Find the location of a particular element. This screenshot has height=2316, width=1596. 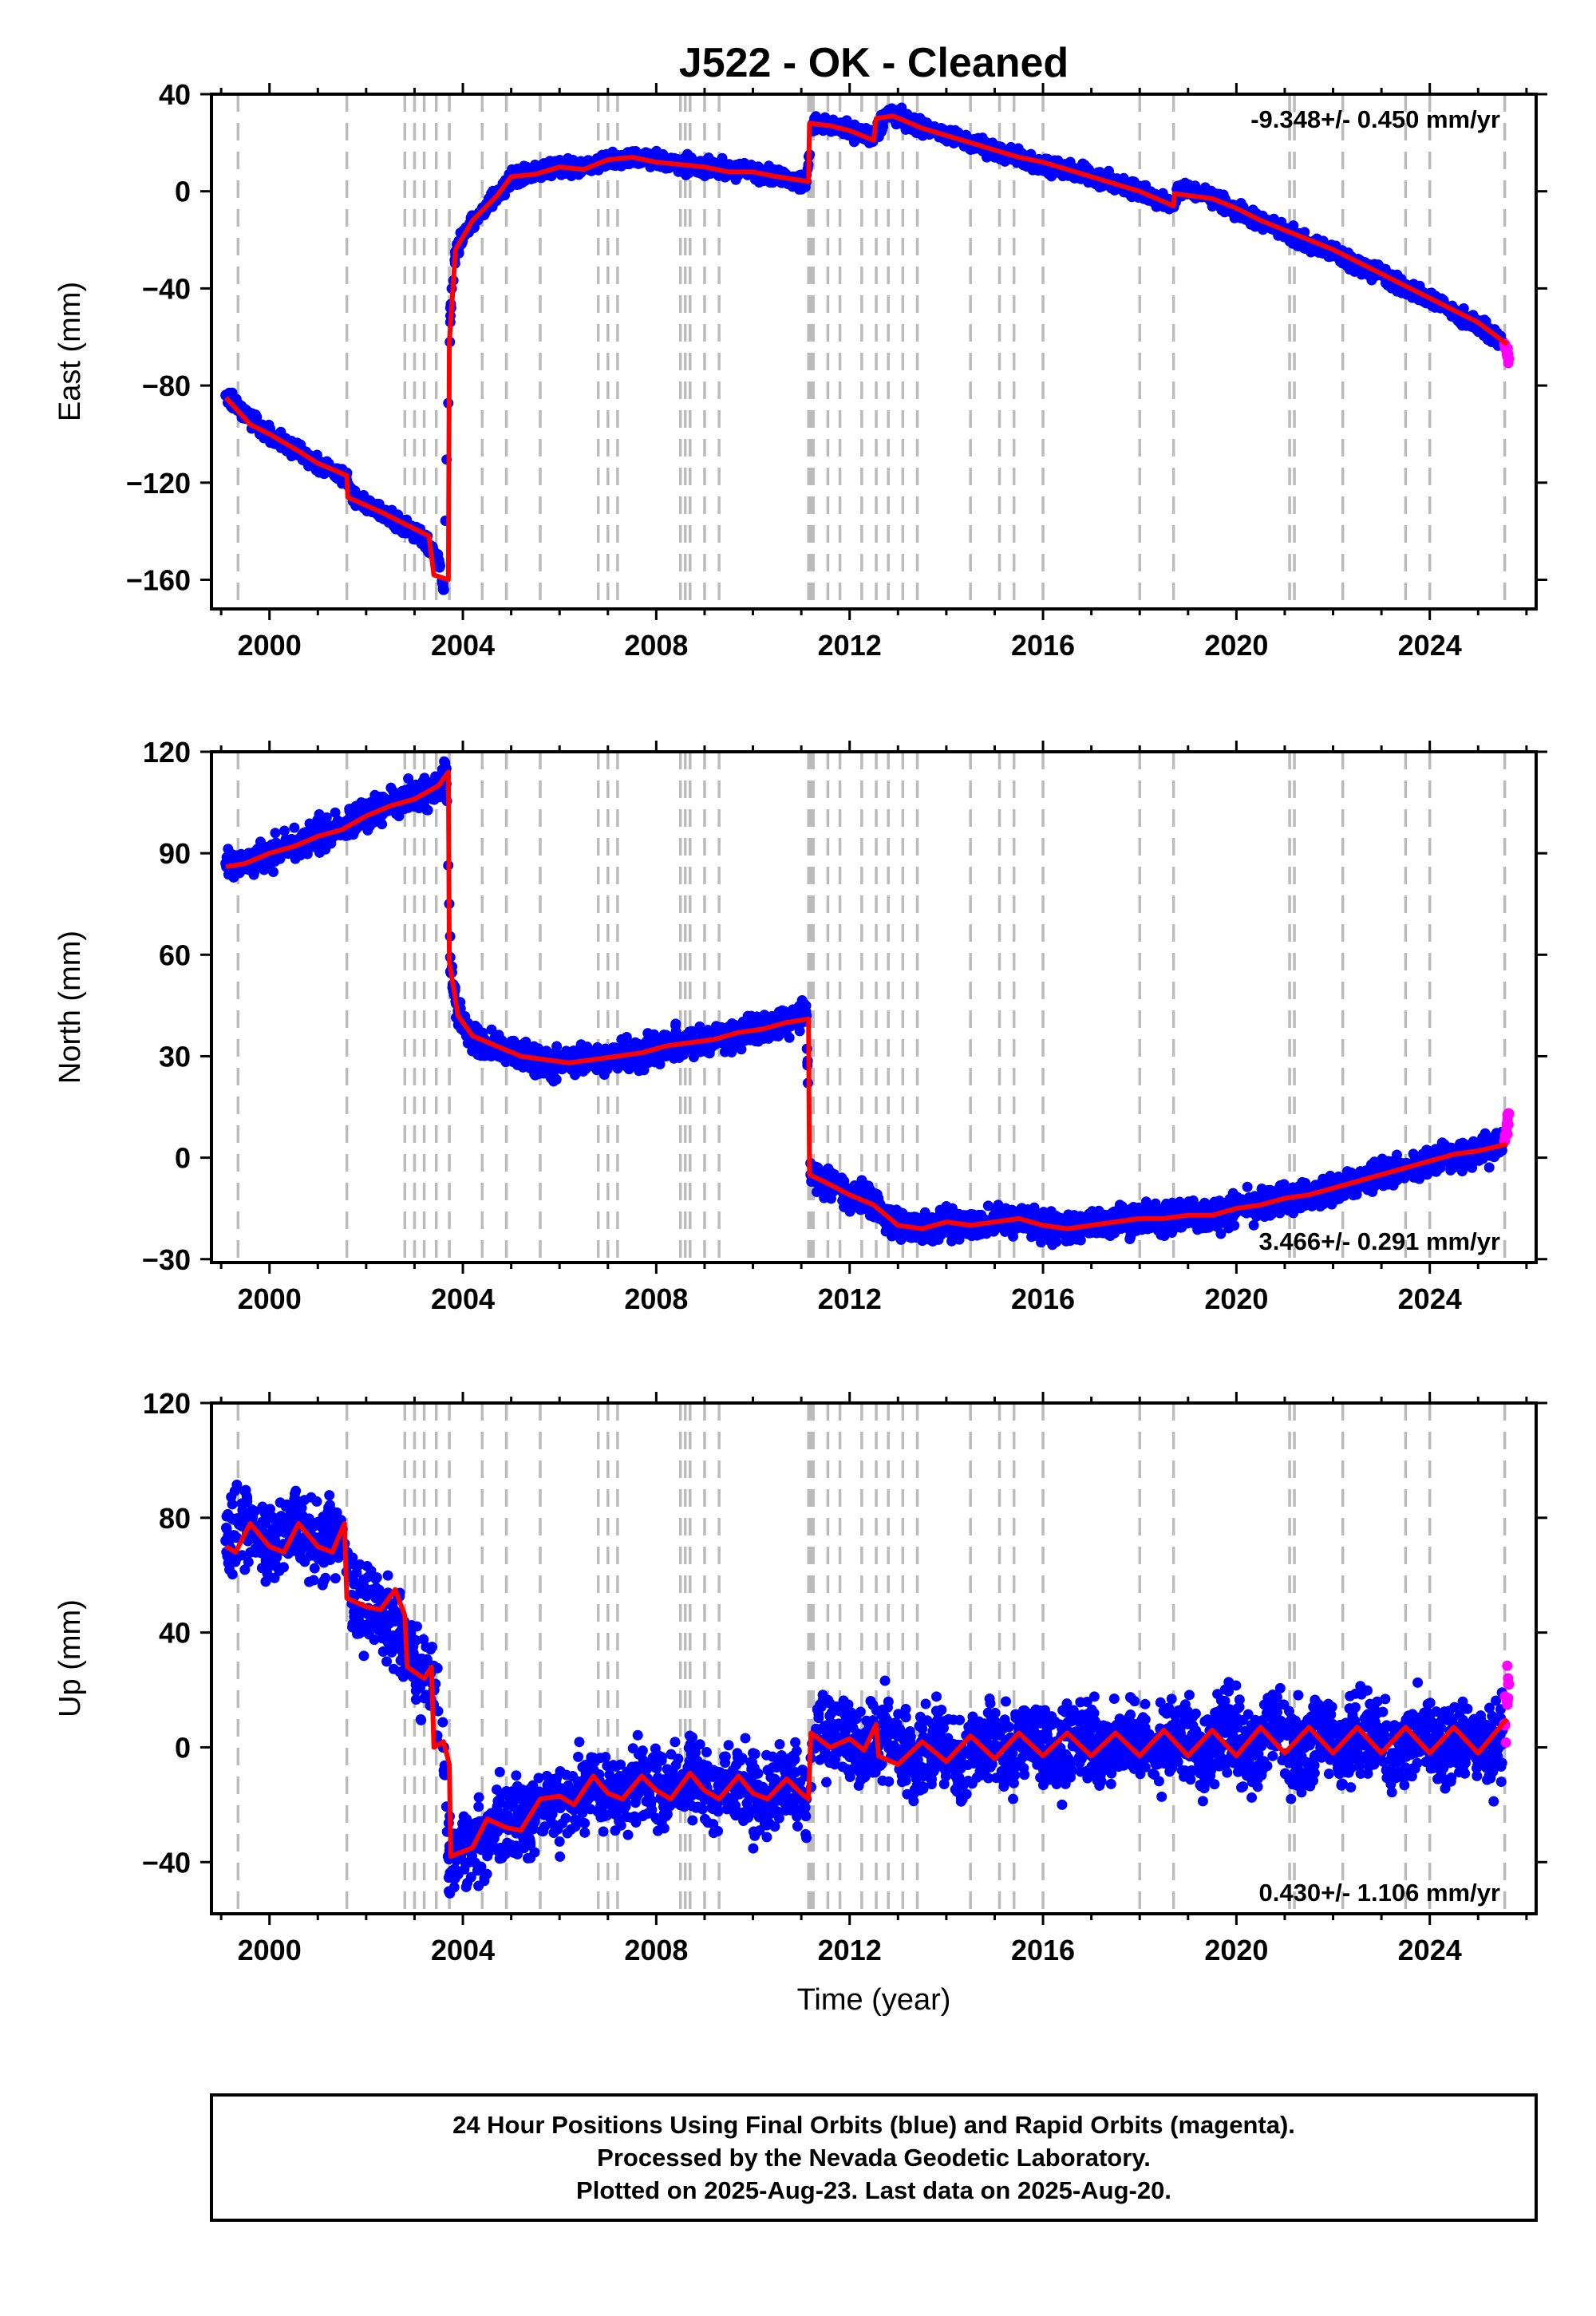

east-y-tick-label: −80 is located at coordinates (166, 386).